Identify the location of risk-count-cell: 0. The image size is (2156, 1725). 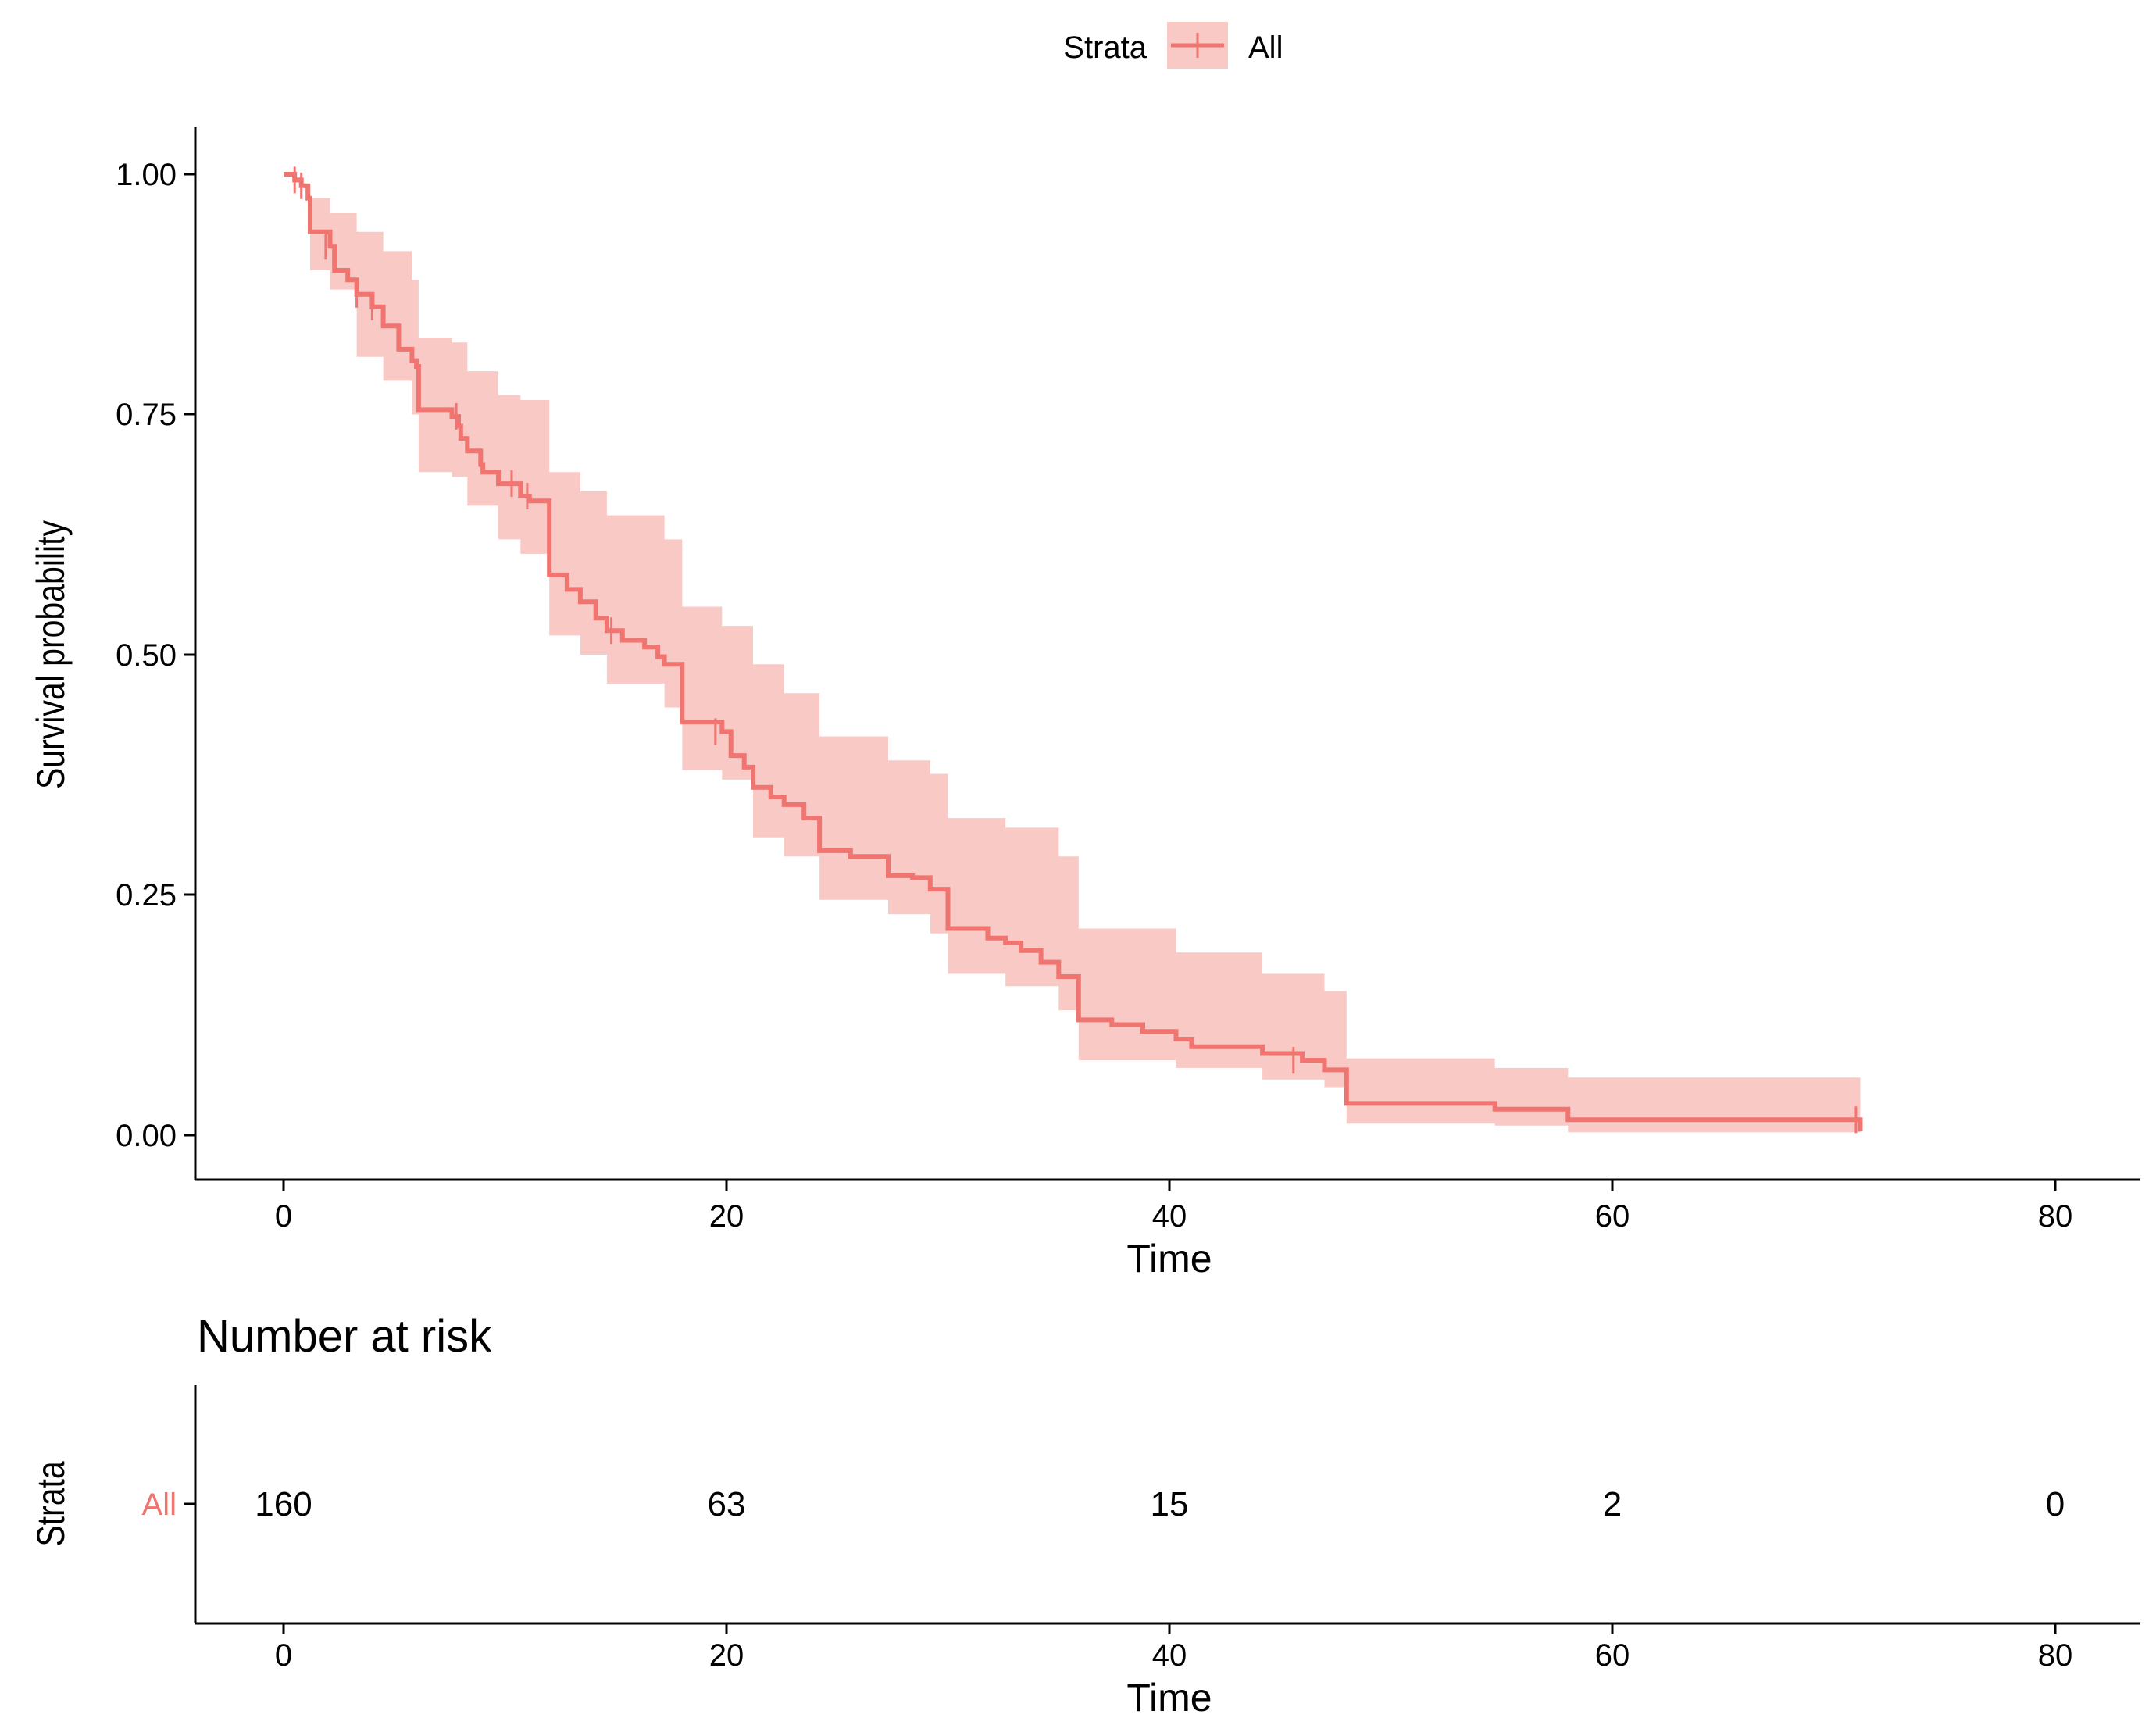
(2055, 1504).